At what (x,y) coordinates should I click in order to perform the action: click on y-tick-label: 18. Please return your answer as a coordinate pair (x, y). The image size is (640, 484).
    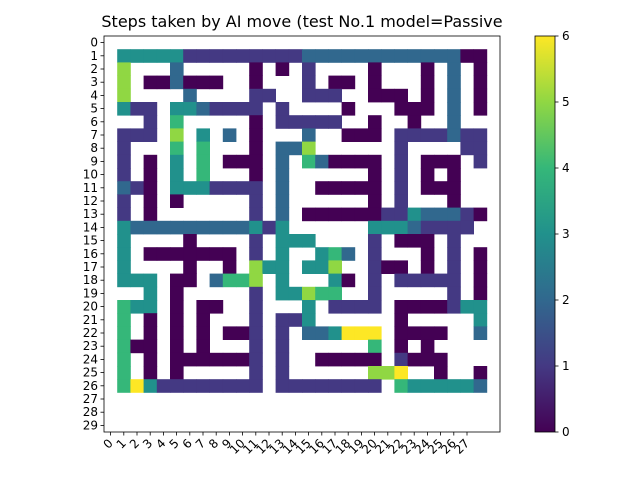
    Looking at the image, I should click on (90, 280).